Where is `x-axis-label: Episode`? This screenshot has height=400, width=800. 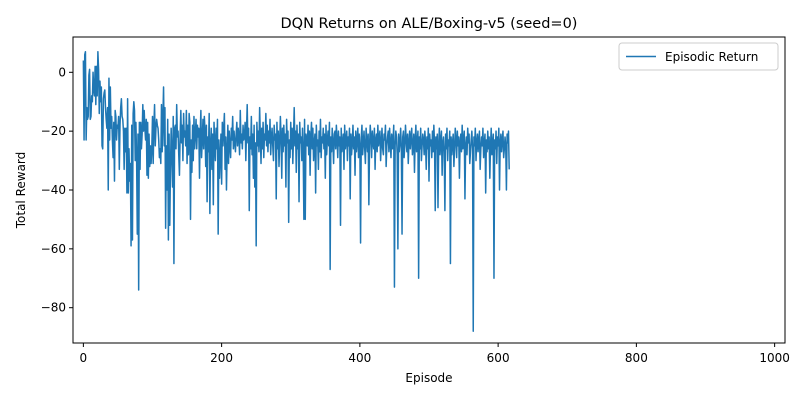
x-axis-label: Episode is located at coordinates (428, 378).